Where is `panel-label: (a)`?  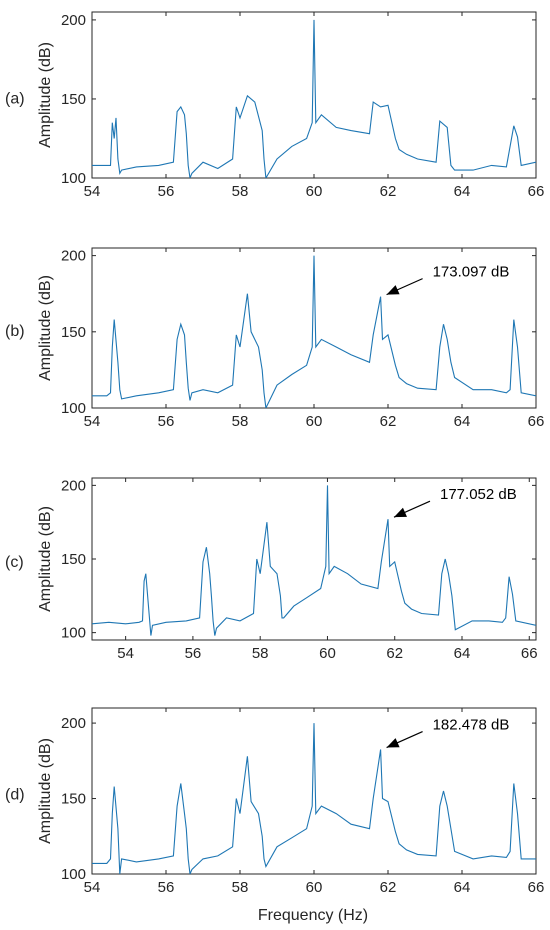 panel-label: (a) is located at coordinates (15, 98).